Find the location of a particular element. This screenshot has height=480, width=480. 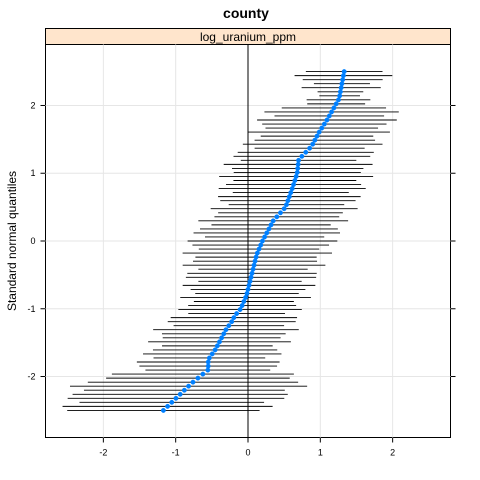

y-tick-label: -1 is located at coordinates (31, 309).